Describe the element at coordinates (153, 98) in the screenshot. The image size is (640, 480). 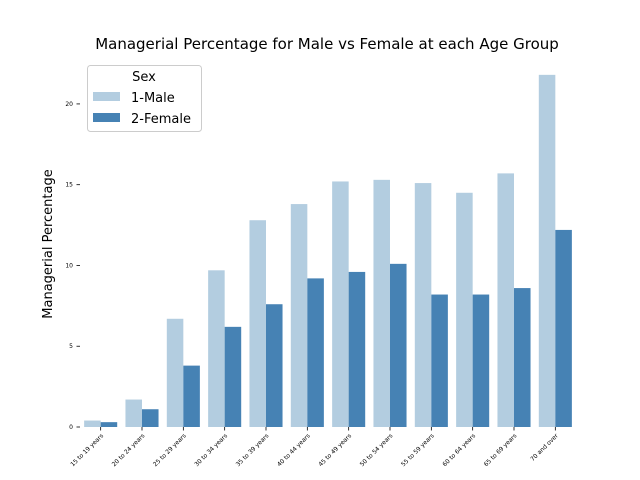
I see `legend-label-male: 1-Male` at that location.